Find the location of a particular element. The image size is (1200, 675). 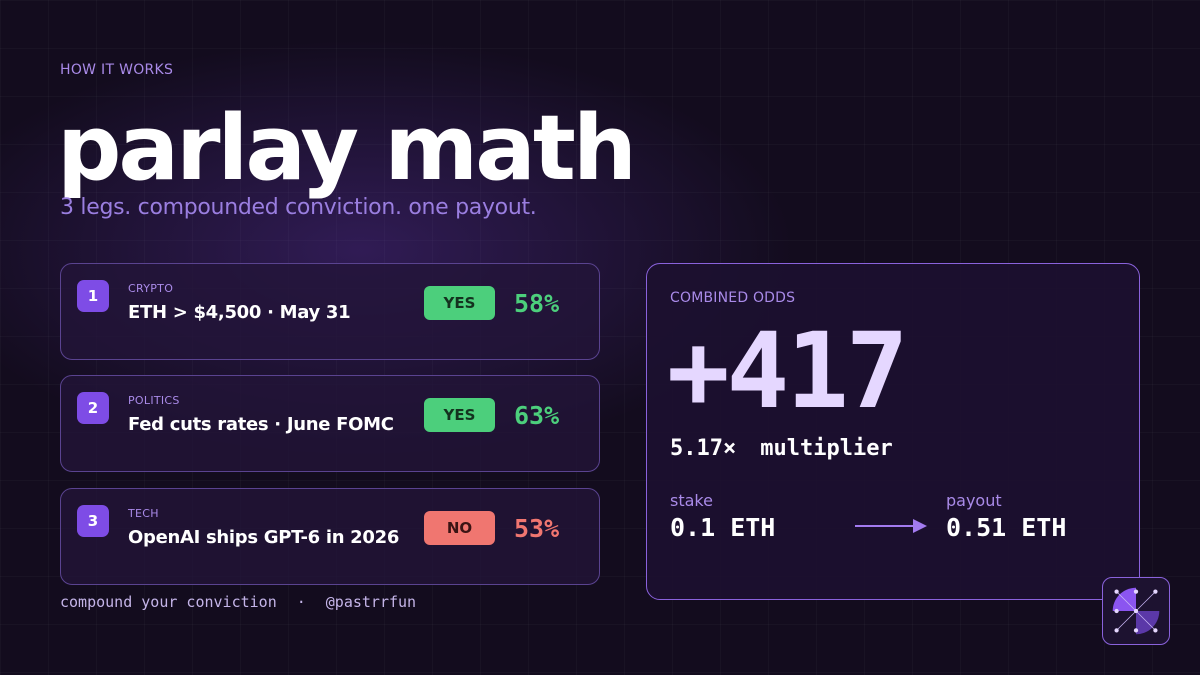

leg-probability: 53% is located at coordinates (537, 528).